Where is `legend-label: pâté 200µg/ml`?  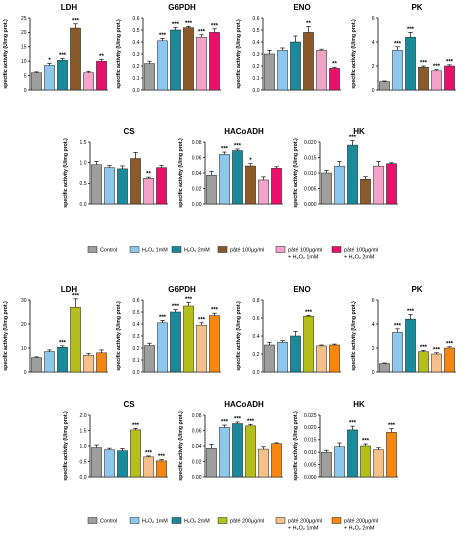
legend-label: pâté 200µg/ml is located at coordinates (247, 522).